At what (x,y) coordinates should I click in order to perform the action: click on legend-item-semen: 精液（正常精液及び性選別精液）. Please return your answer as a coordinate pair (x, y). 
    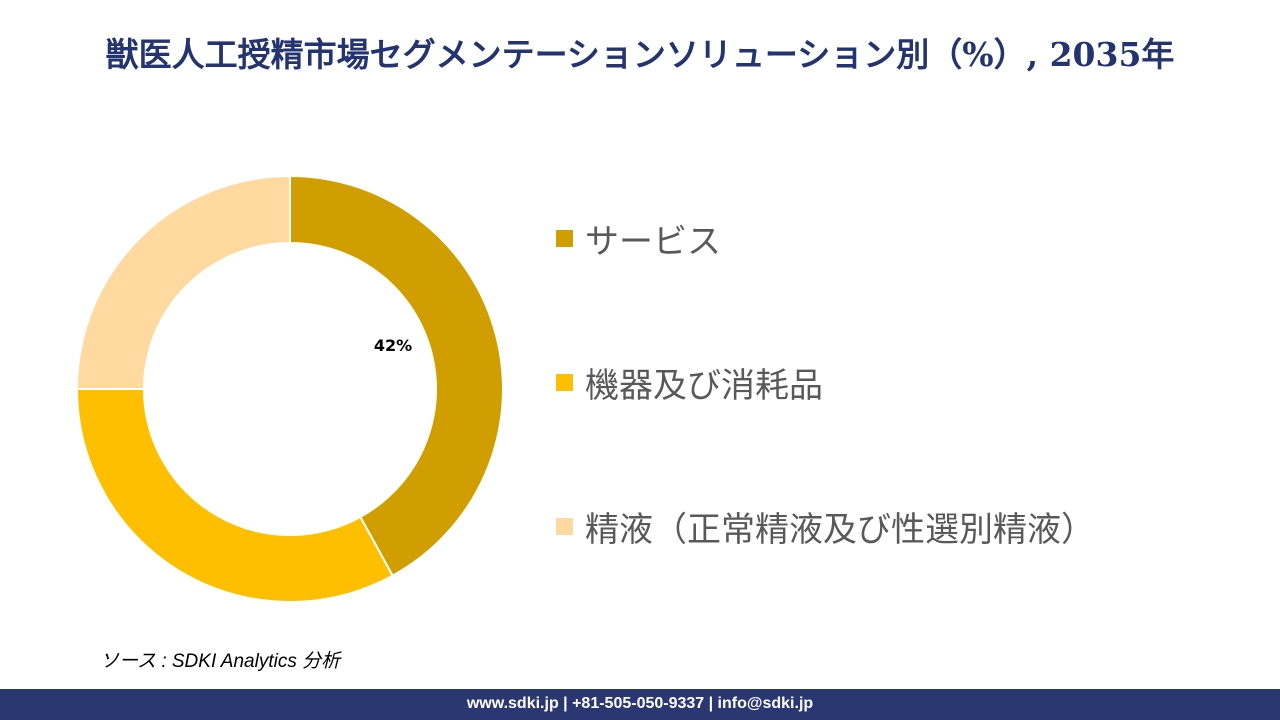
    Looking at the image, I should click on (825, 526).